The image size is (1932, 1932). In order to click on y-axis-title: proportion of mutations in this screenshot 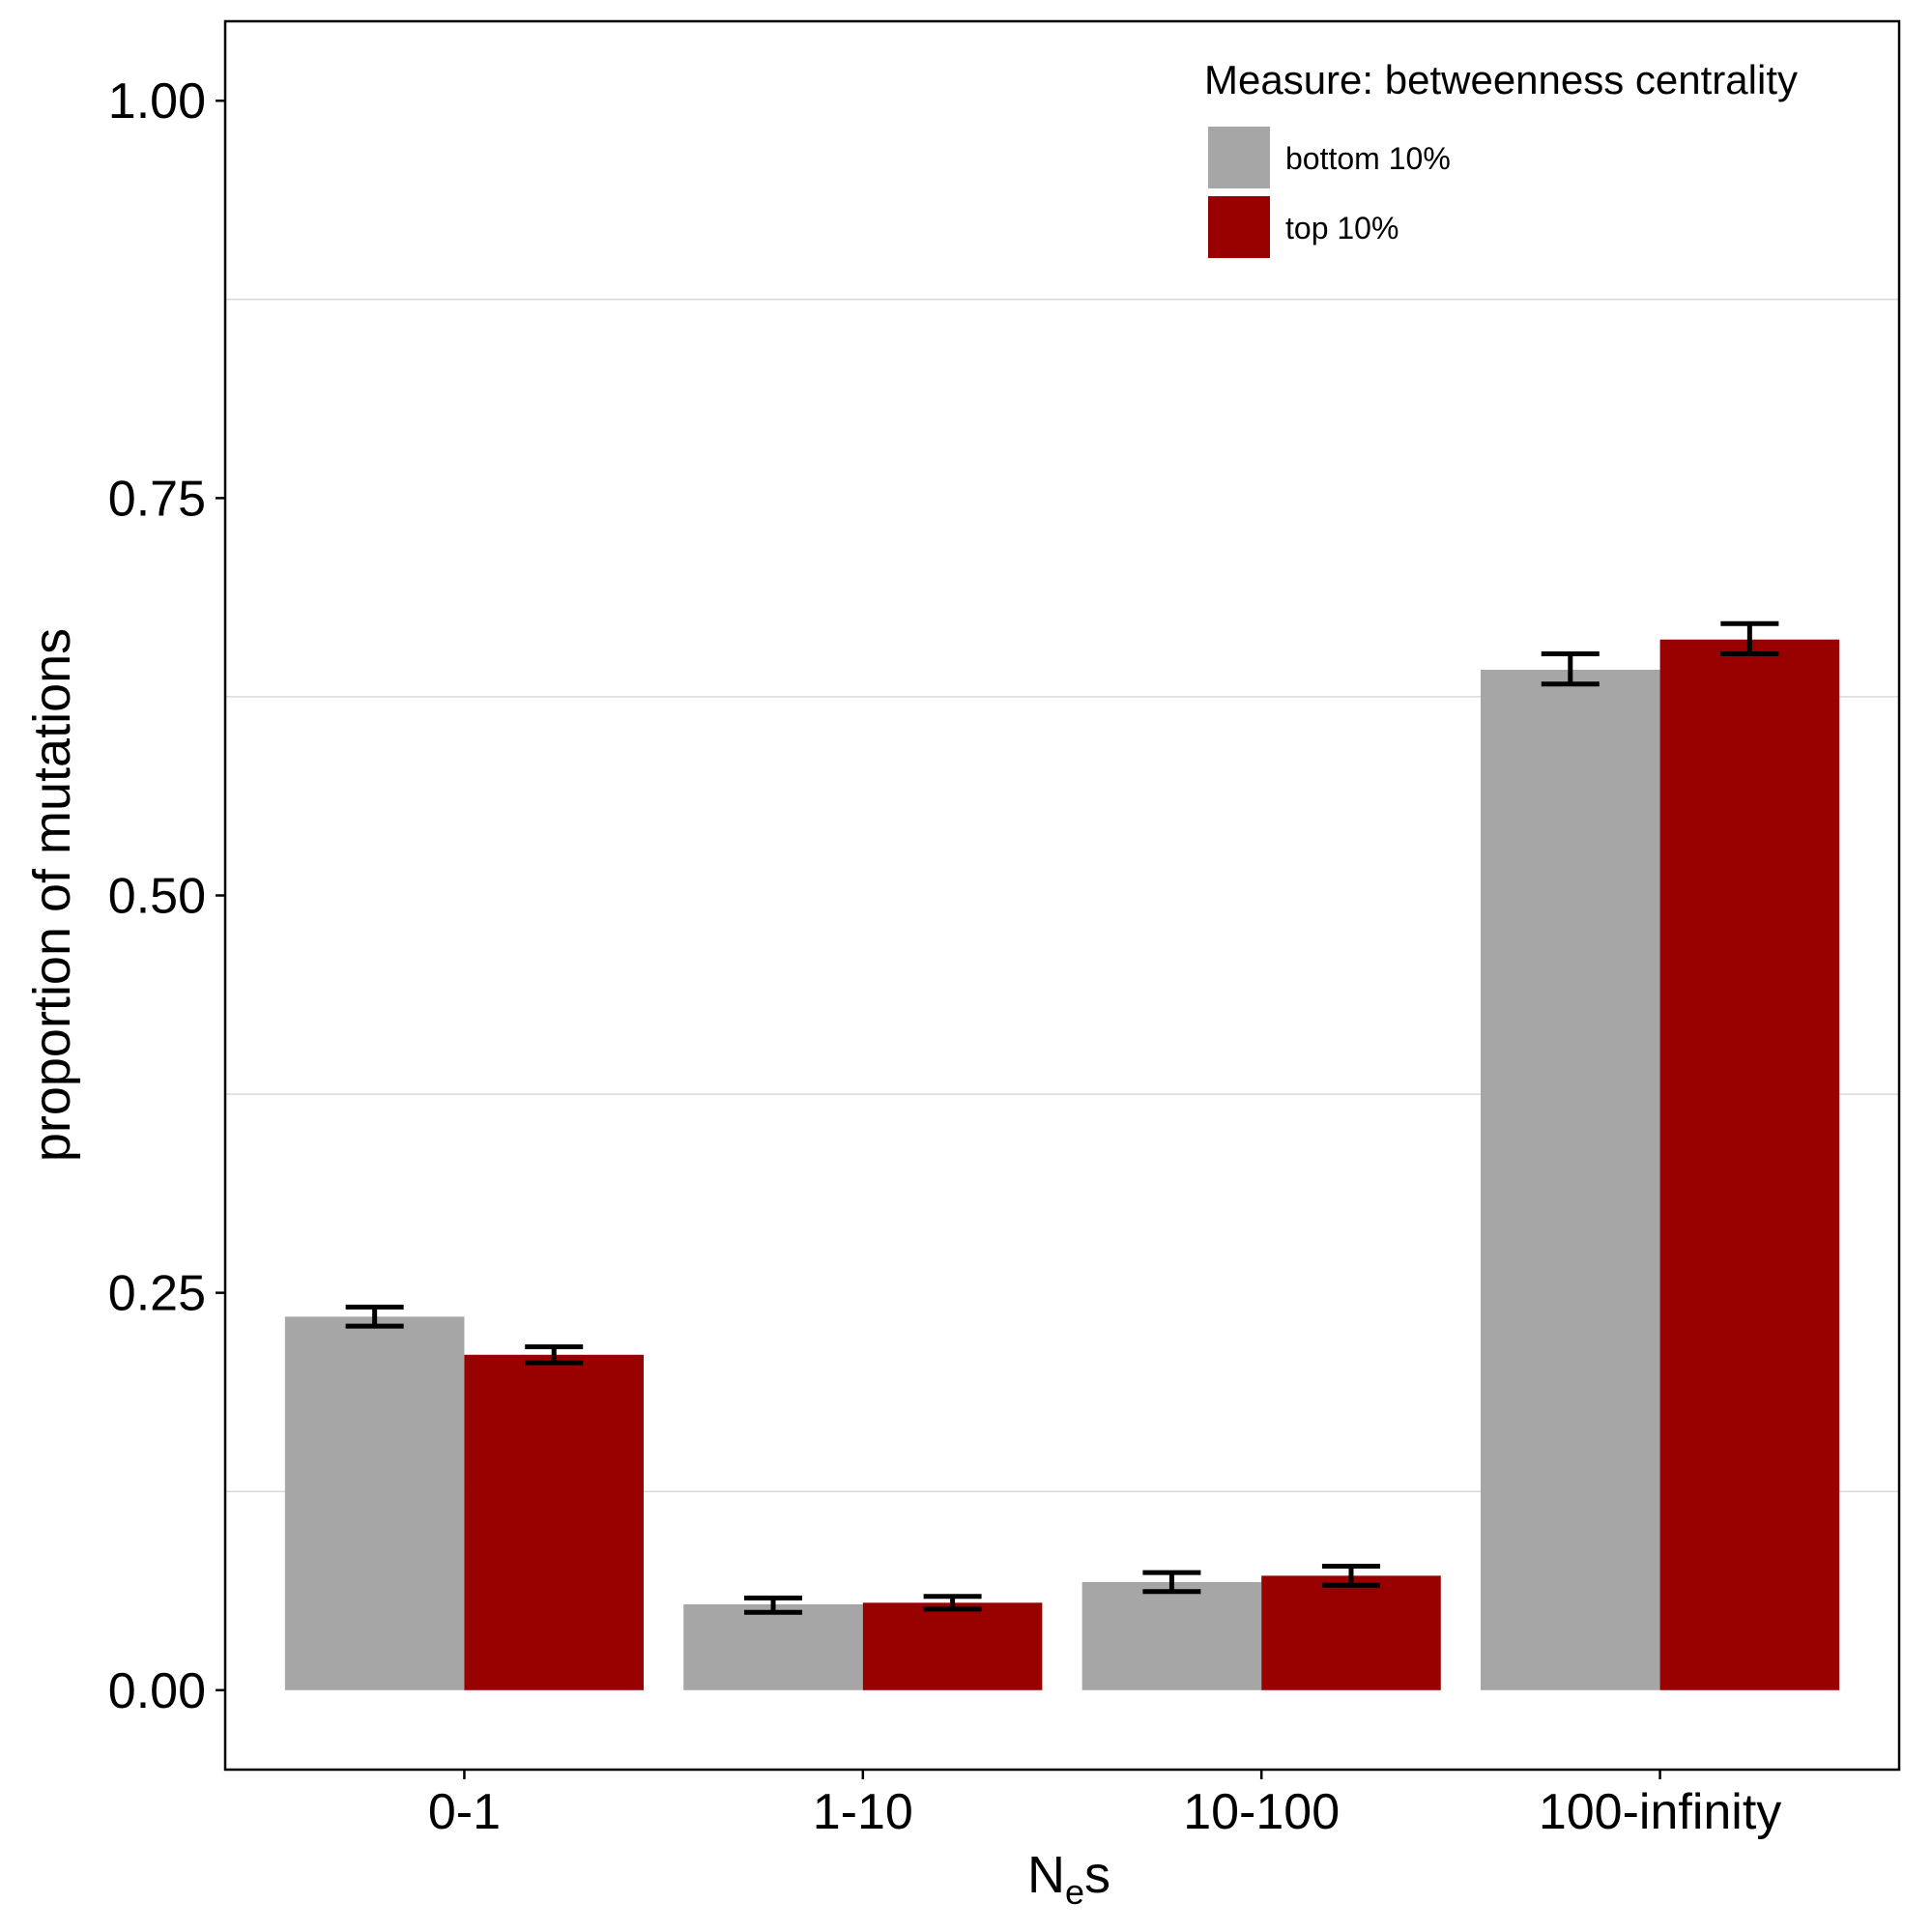, I will do `click(52, 895)`.